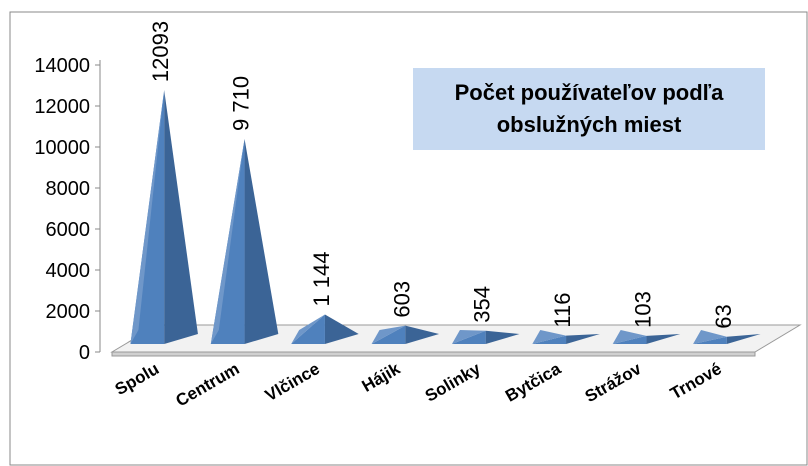  What do you see at coordinates (68, 189) in the screenshot?
I see `y-tick-label: 8000` at bounding box center [68, 189].